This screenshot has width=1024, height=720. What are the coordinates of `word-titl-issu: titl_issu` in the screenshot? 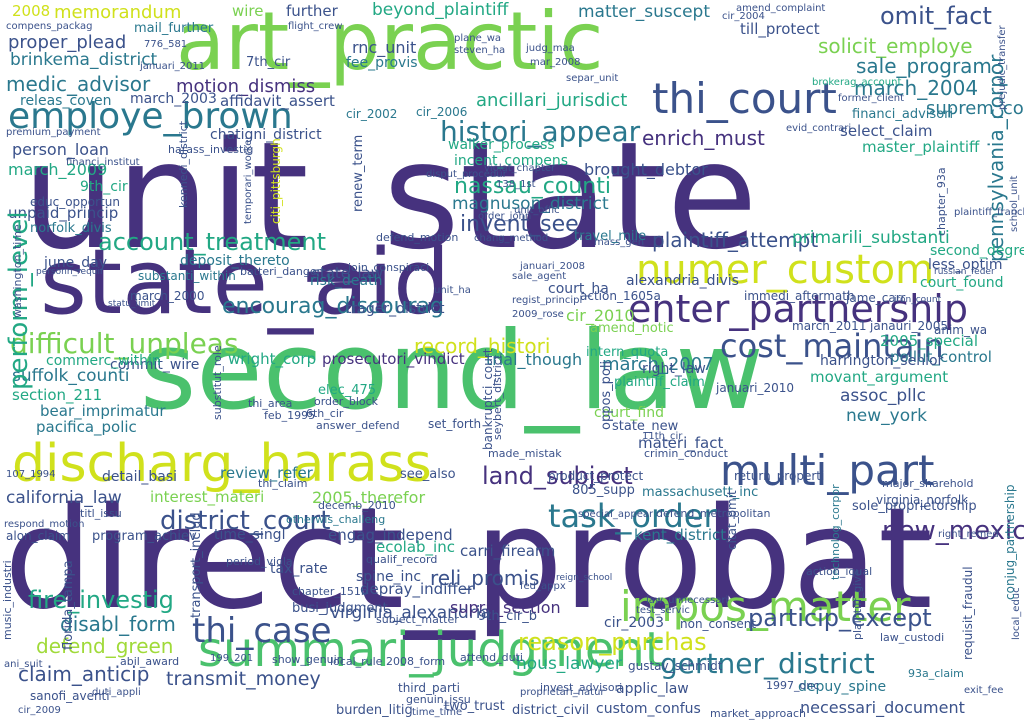 It's located at (101, 513).